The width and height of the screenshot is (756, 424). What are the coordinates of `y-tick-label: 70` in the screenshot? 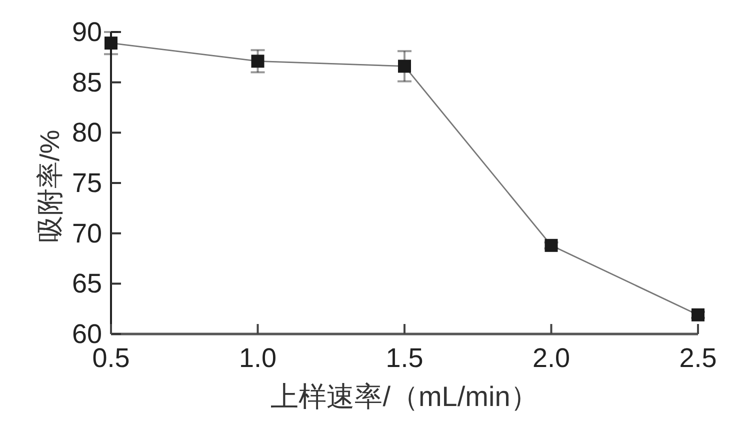 It's located at (87, 233).